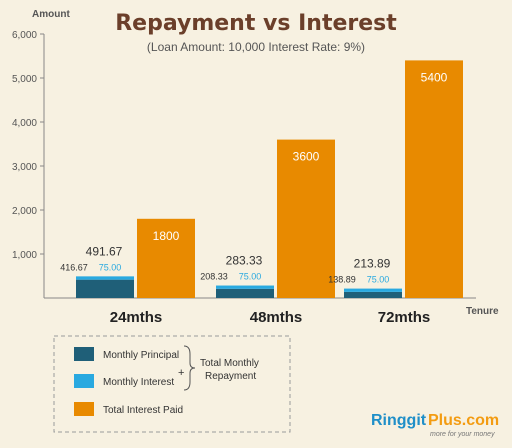  Describe the element at coordinates (230, 376) in the screenshot. I see `legend-group-label-line2: Repayment` at that location.